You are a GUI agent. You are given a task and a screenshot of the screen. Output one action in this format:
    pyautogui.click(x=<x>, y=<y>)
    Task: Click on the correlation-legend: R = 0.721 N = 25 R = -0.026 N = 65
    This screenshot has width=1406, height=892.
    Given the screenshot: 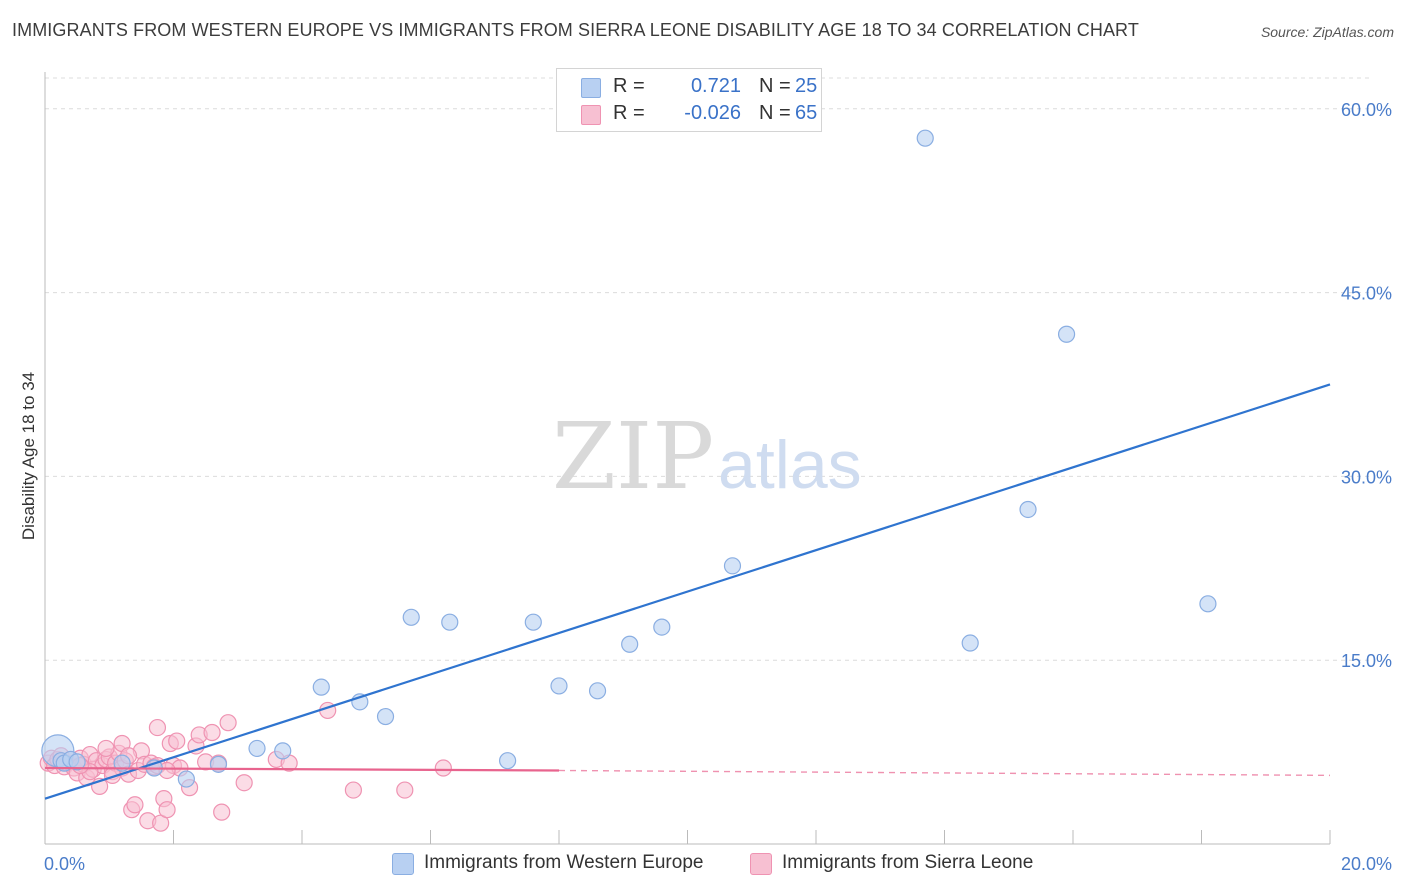 What is the action you would take?
    pyautogui.click(x=689, y=100)
    